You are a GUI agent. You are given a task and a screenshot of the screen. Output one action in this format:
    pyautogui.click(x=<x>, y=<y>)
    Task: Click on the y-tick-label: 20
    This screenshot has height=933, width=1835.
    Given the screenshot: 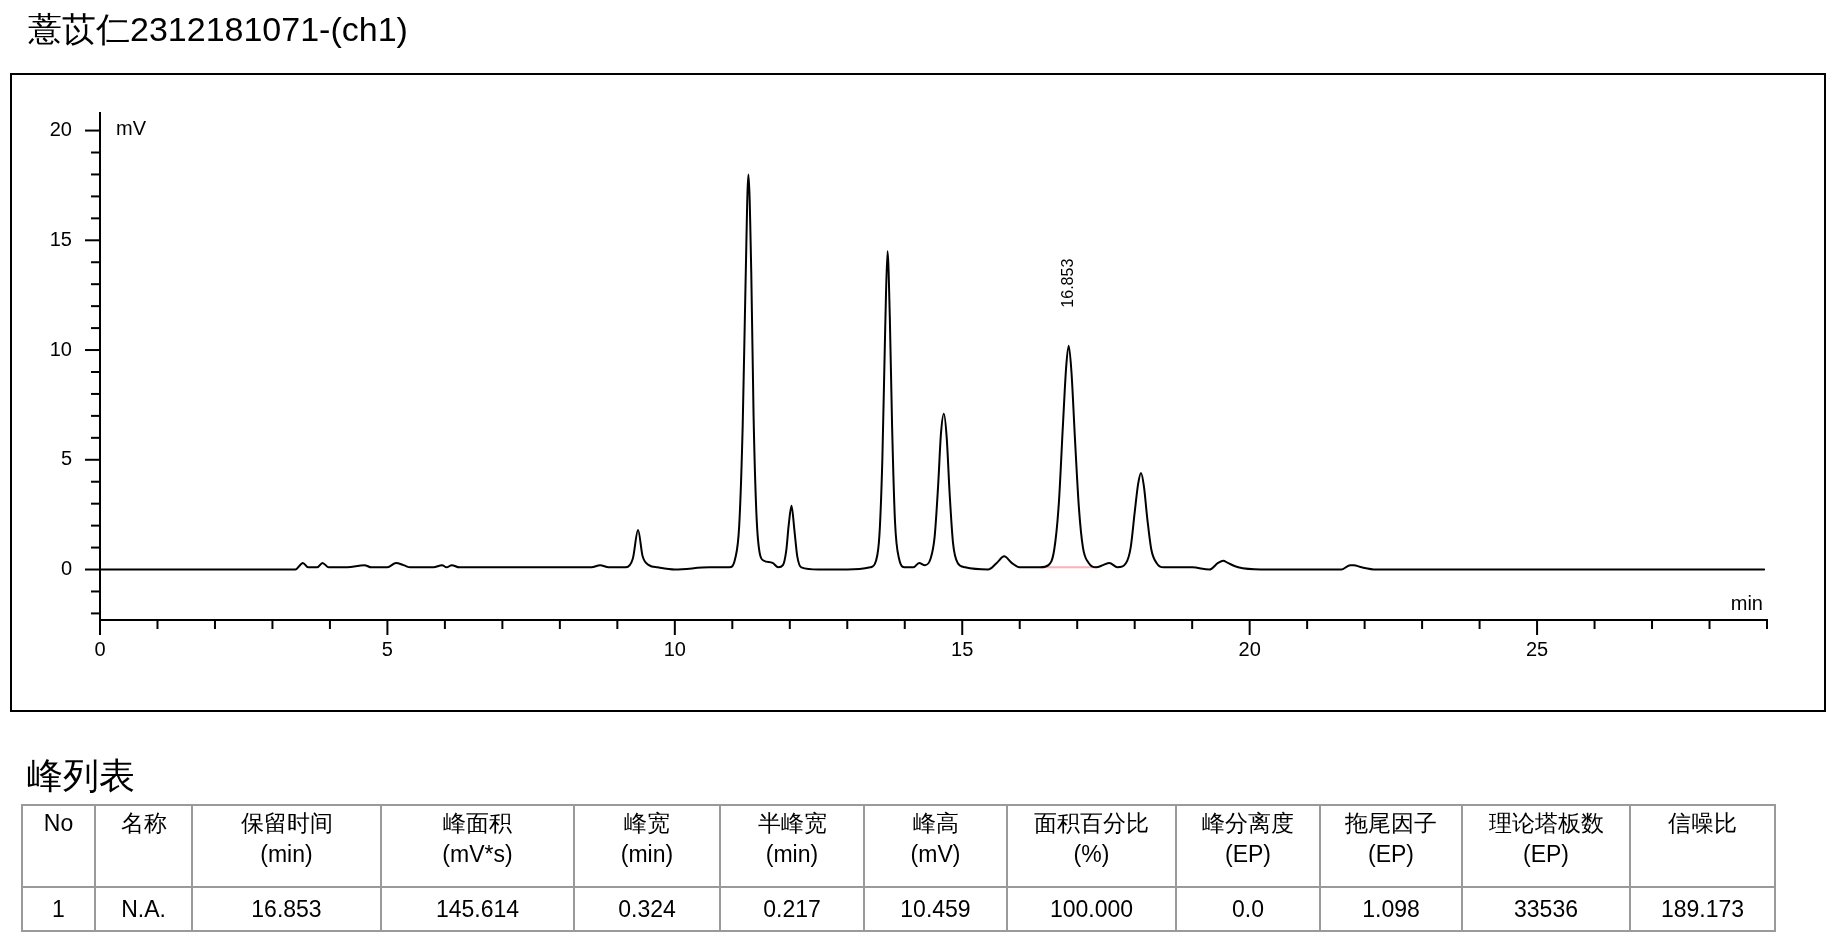 What is the action you would take?
    pyautogui.click(x=60, y=129)
    